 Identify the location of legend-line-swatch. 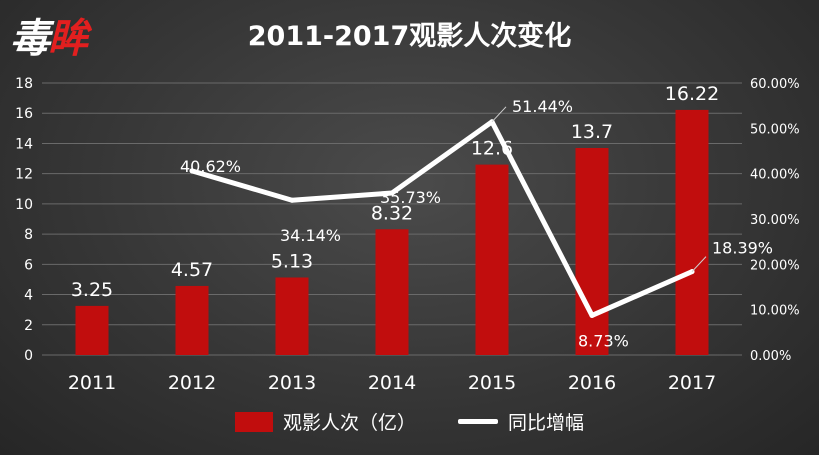
(478, 421).